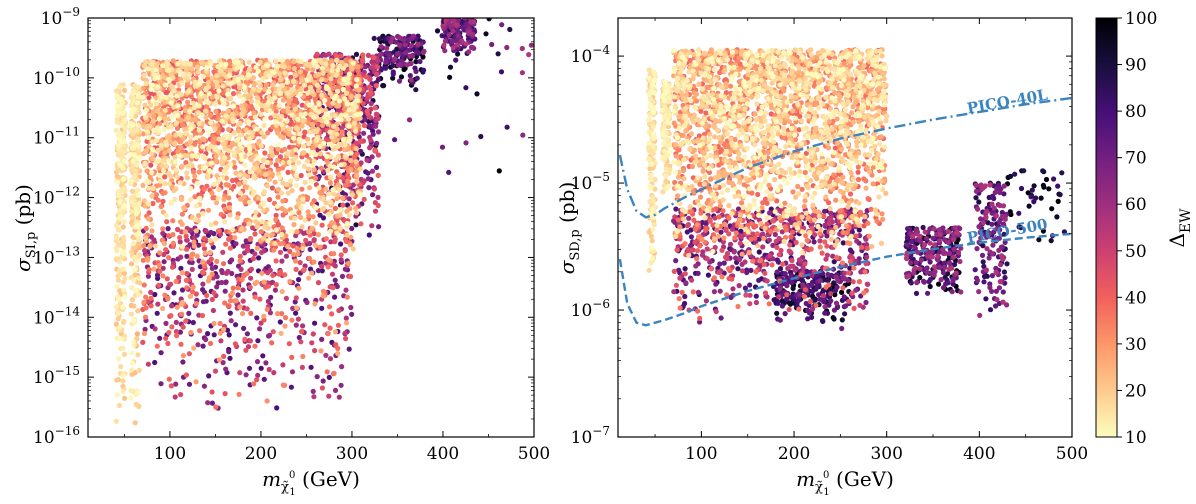 This screenshot has width=1196, height=504. Describe the element at coordinates (56, 436) in the screenshot. I see `y-tick-label: 10−16` at that location.